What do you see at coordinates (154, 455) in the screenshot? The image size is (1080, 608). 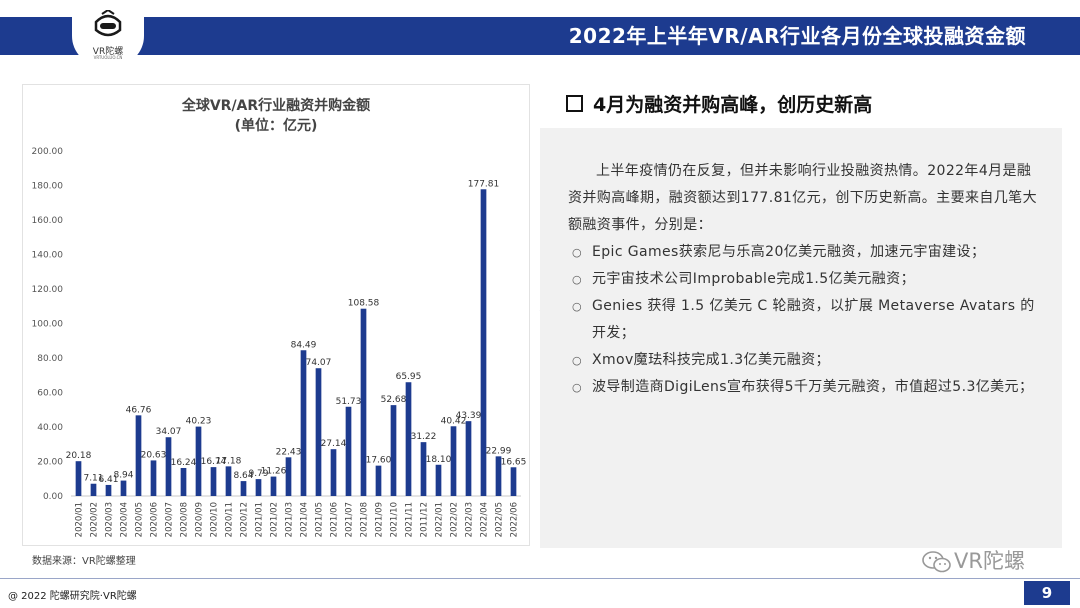 I see `data-label: 20.63` at bounding box center [154, 455].